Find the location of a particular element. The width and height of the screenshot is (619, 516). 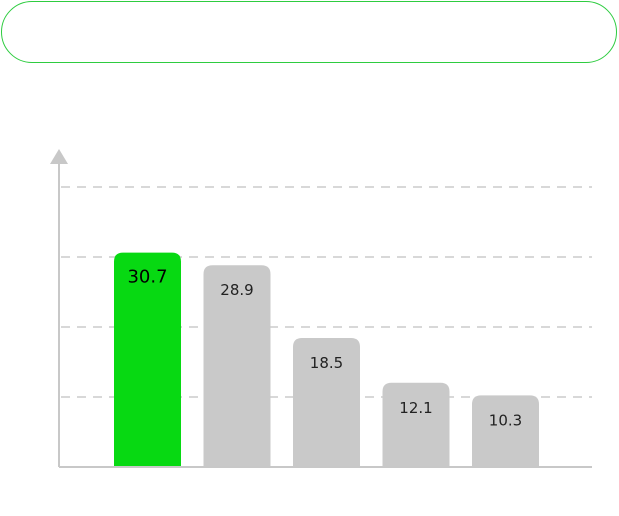

y-axis-arrow-icon is located at coordinates (59, 156).